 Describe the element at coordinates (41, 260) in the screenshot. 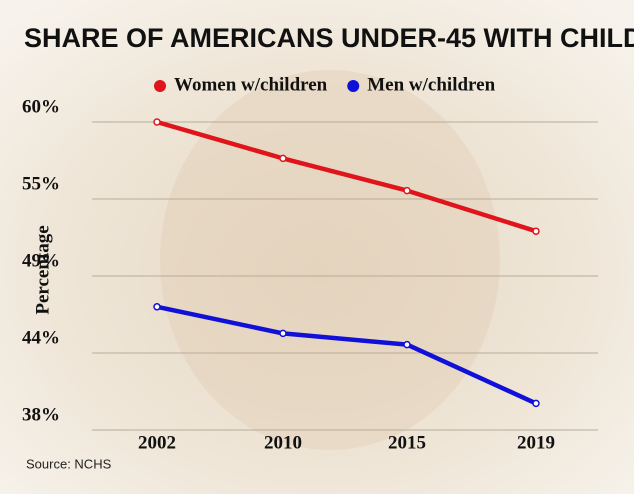

I see `y-tick-label: 49%` at that location.